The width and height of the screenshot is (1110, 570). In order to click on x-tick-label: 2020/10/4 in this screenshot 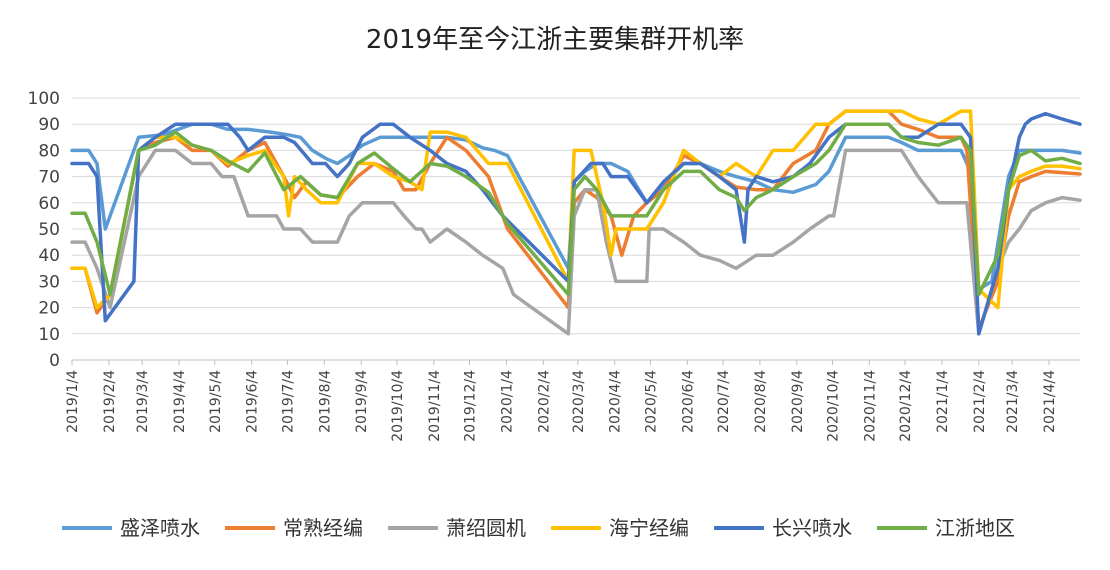, I will do `click(833, 406)`.